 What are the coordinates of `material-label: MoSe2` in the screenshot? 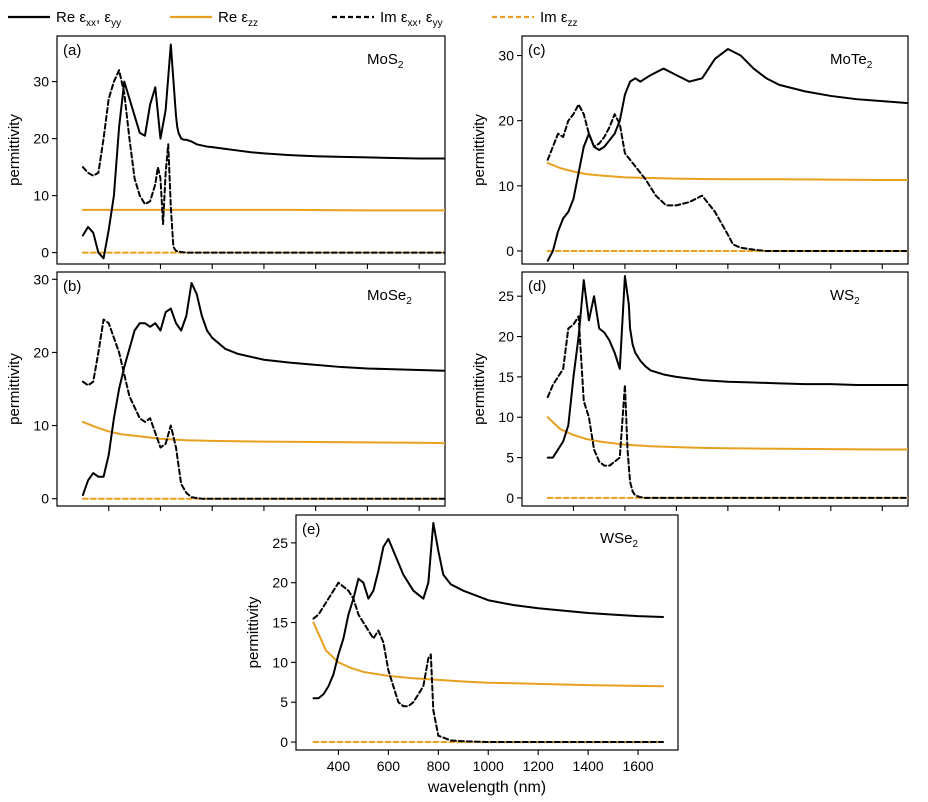 It's located at (389, 297).